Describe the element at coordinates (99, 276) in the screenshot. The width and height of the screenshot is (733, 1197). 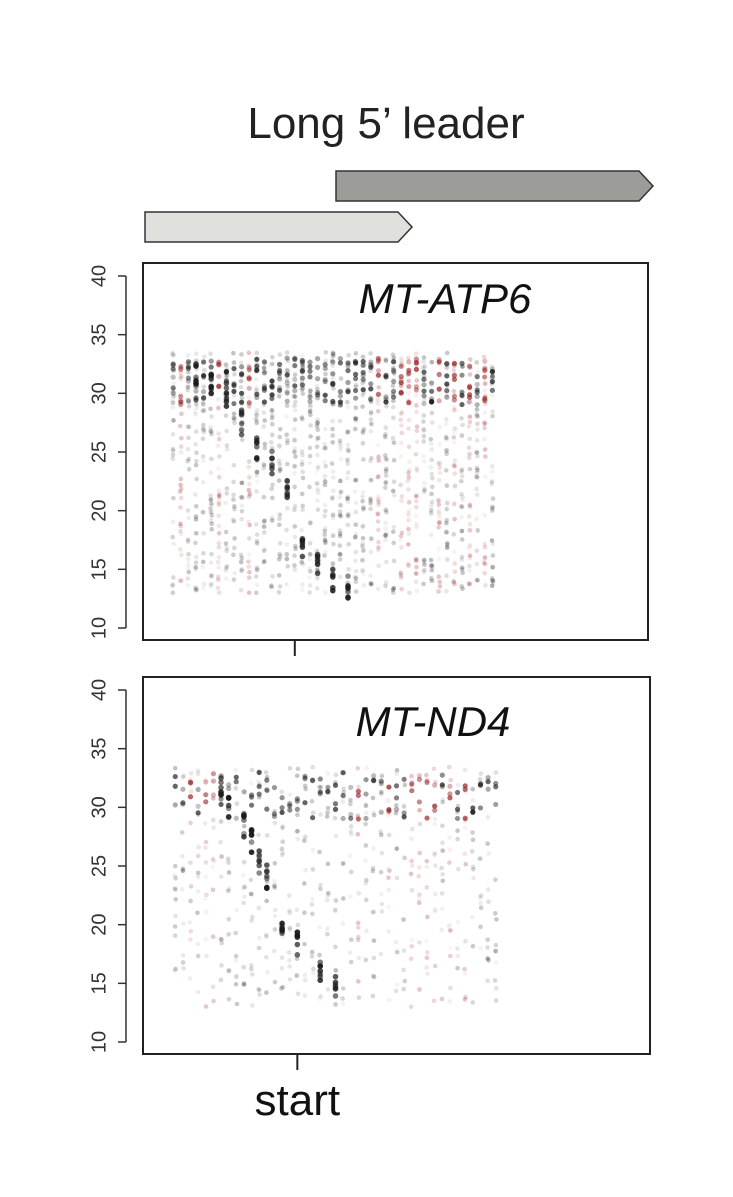
I see `y-tick-label: 40` at that location.